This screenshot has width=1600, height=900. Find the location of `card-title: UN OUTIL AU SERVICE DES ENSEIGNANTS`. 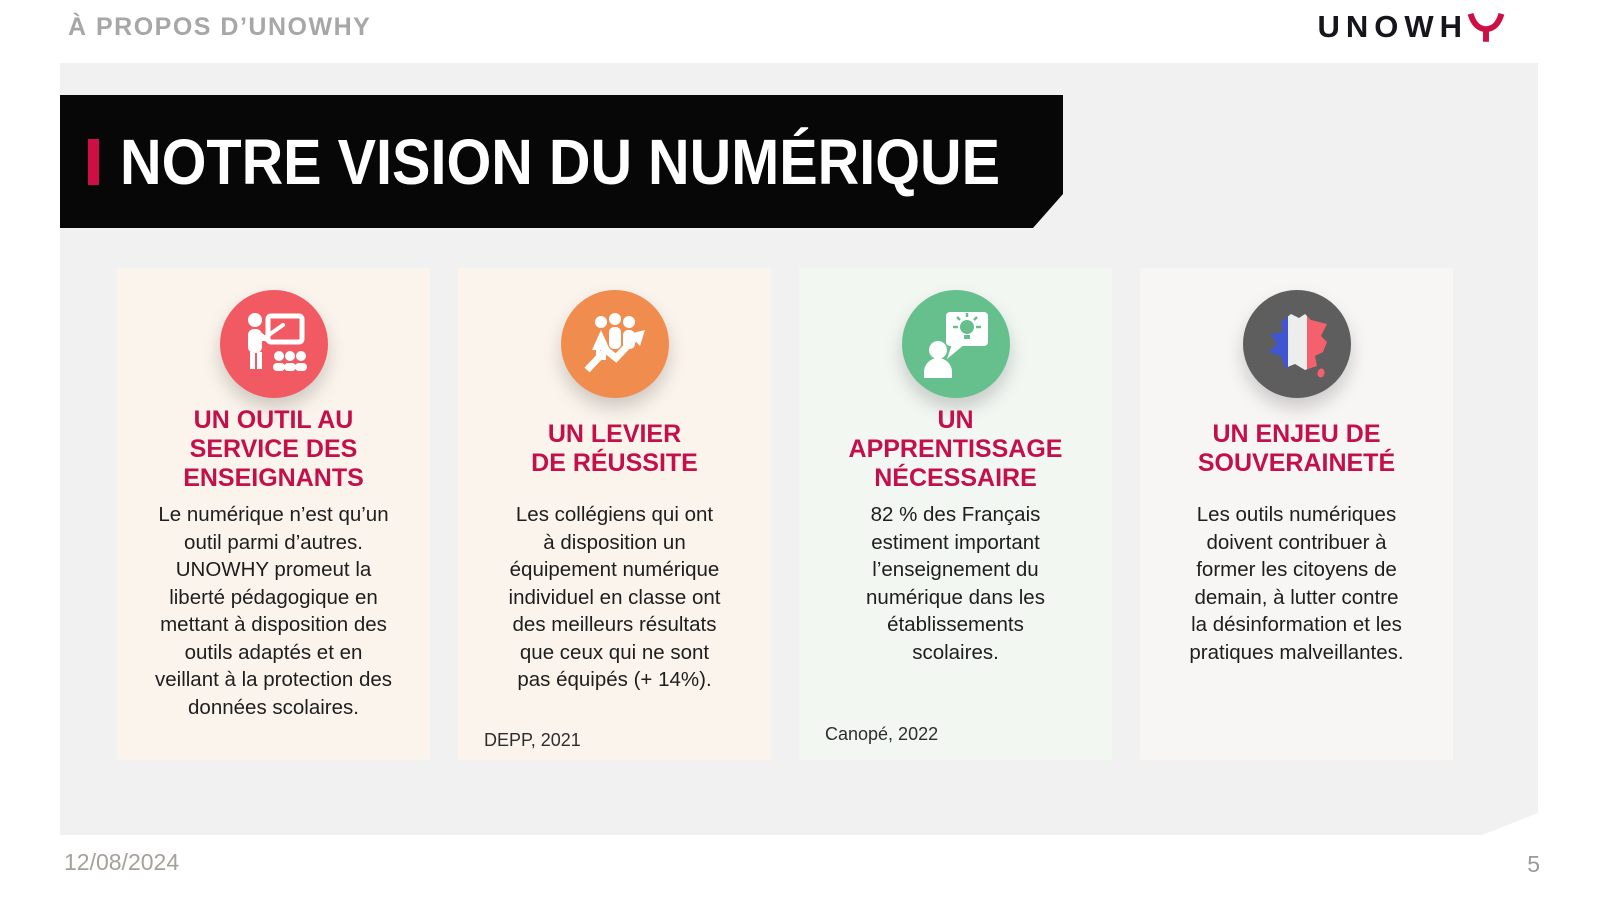

card-title: UN OUTIL AU SERVICE DES ENSEIGNANTS is located at coordinates (273, 448).